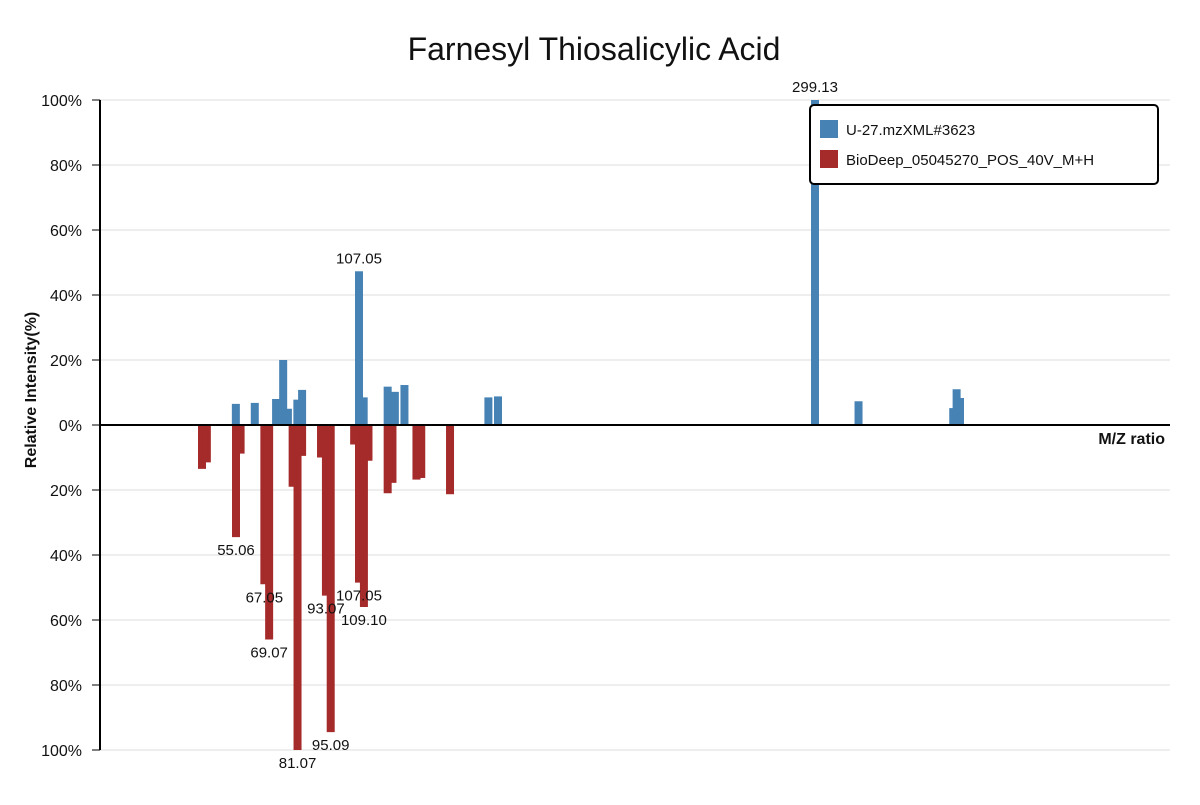 This screenshot has height=805, width=1200. I want to click on y-tick-label: 0%, so click(70, 426).